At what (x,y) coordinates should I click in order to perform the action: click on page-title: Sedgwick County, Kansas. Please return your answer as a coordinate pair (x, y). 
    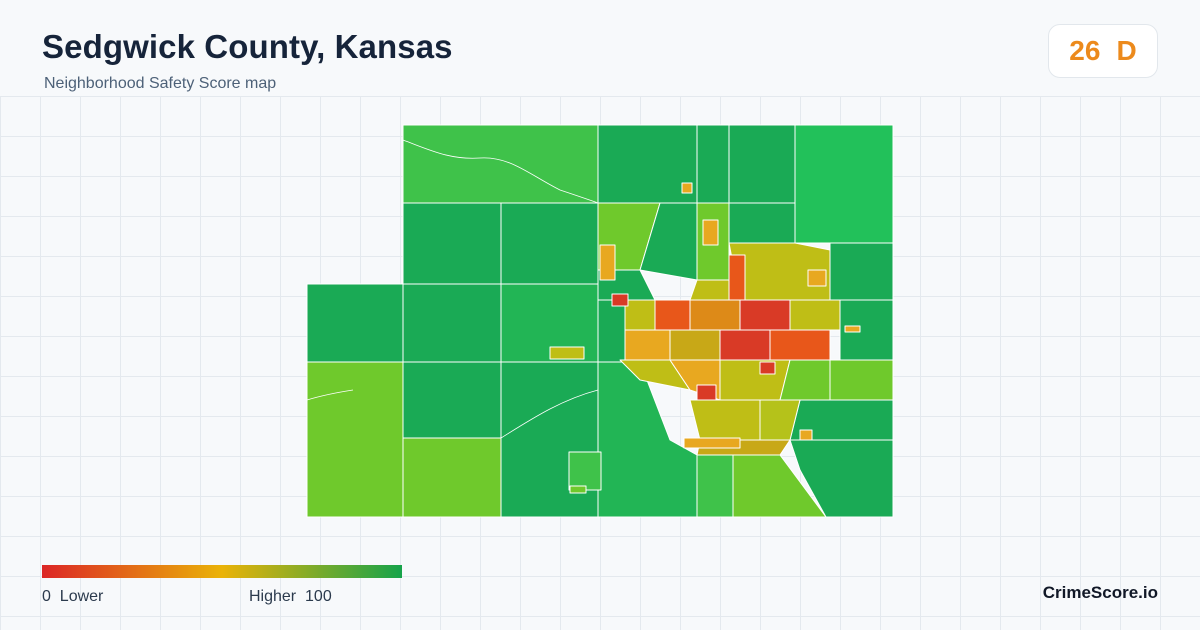
    Looking at the image, I should click on (247, 46).